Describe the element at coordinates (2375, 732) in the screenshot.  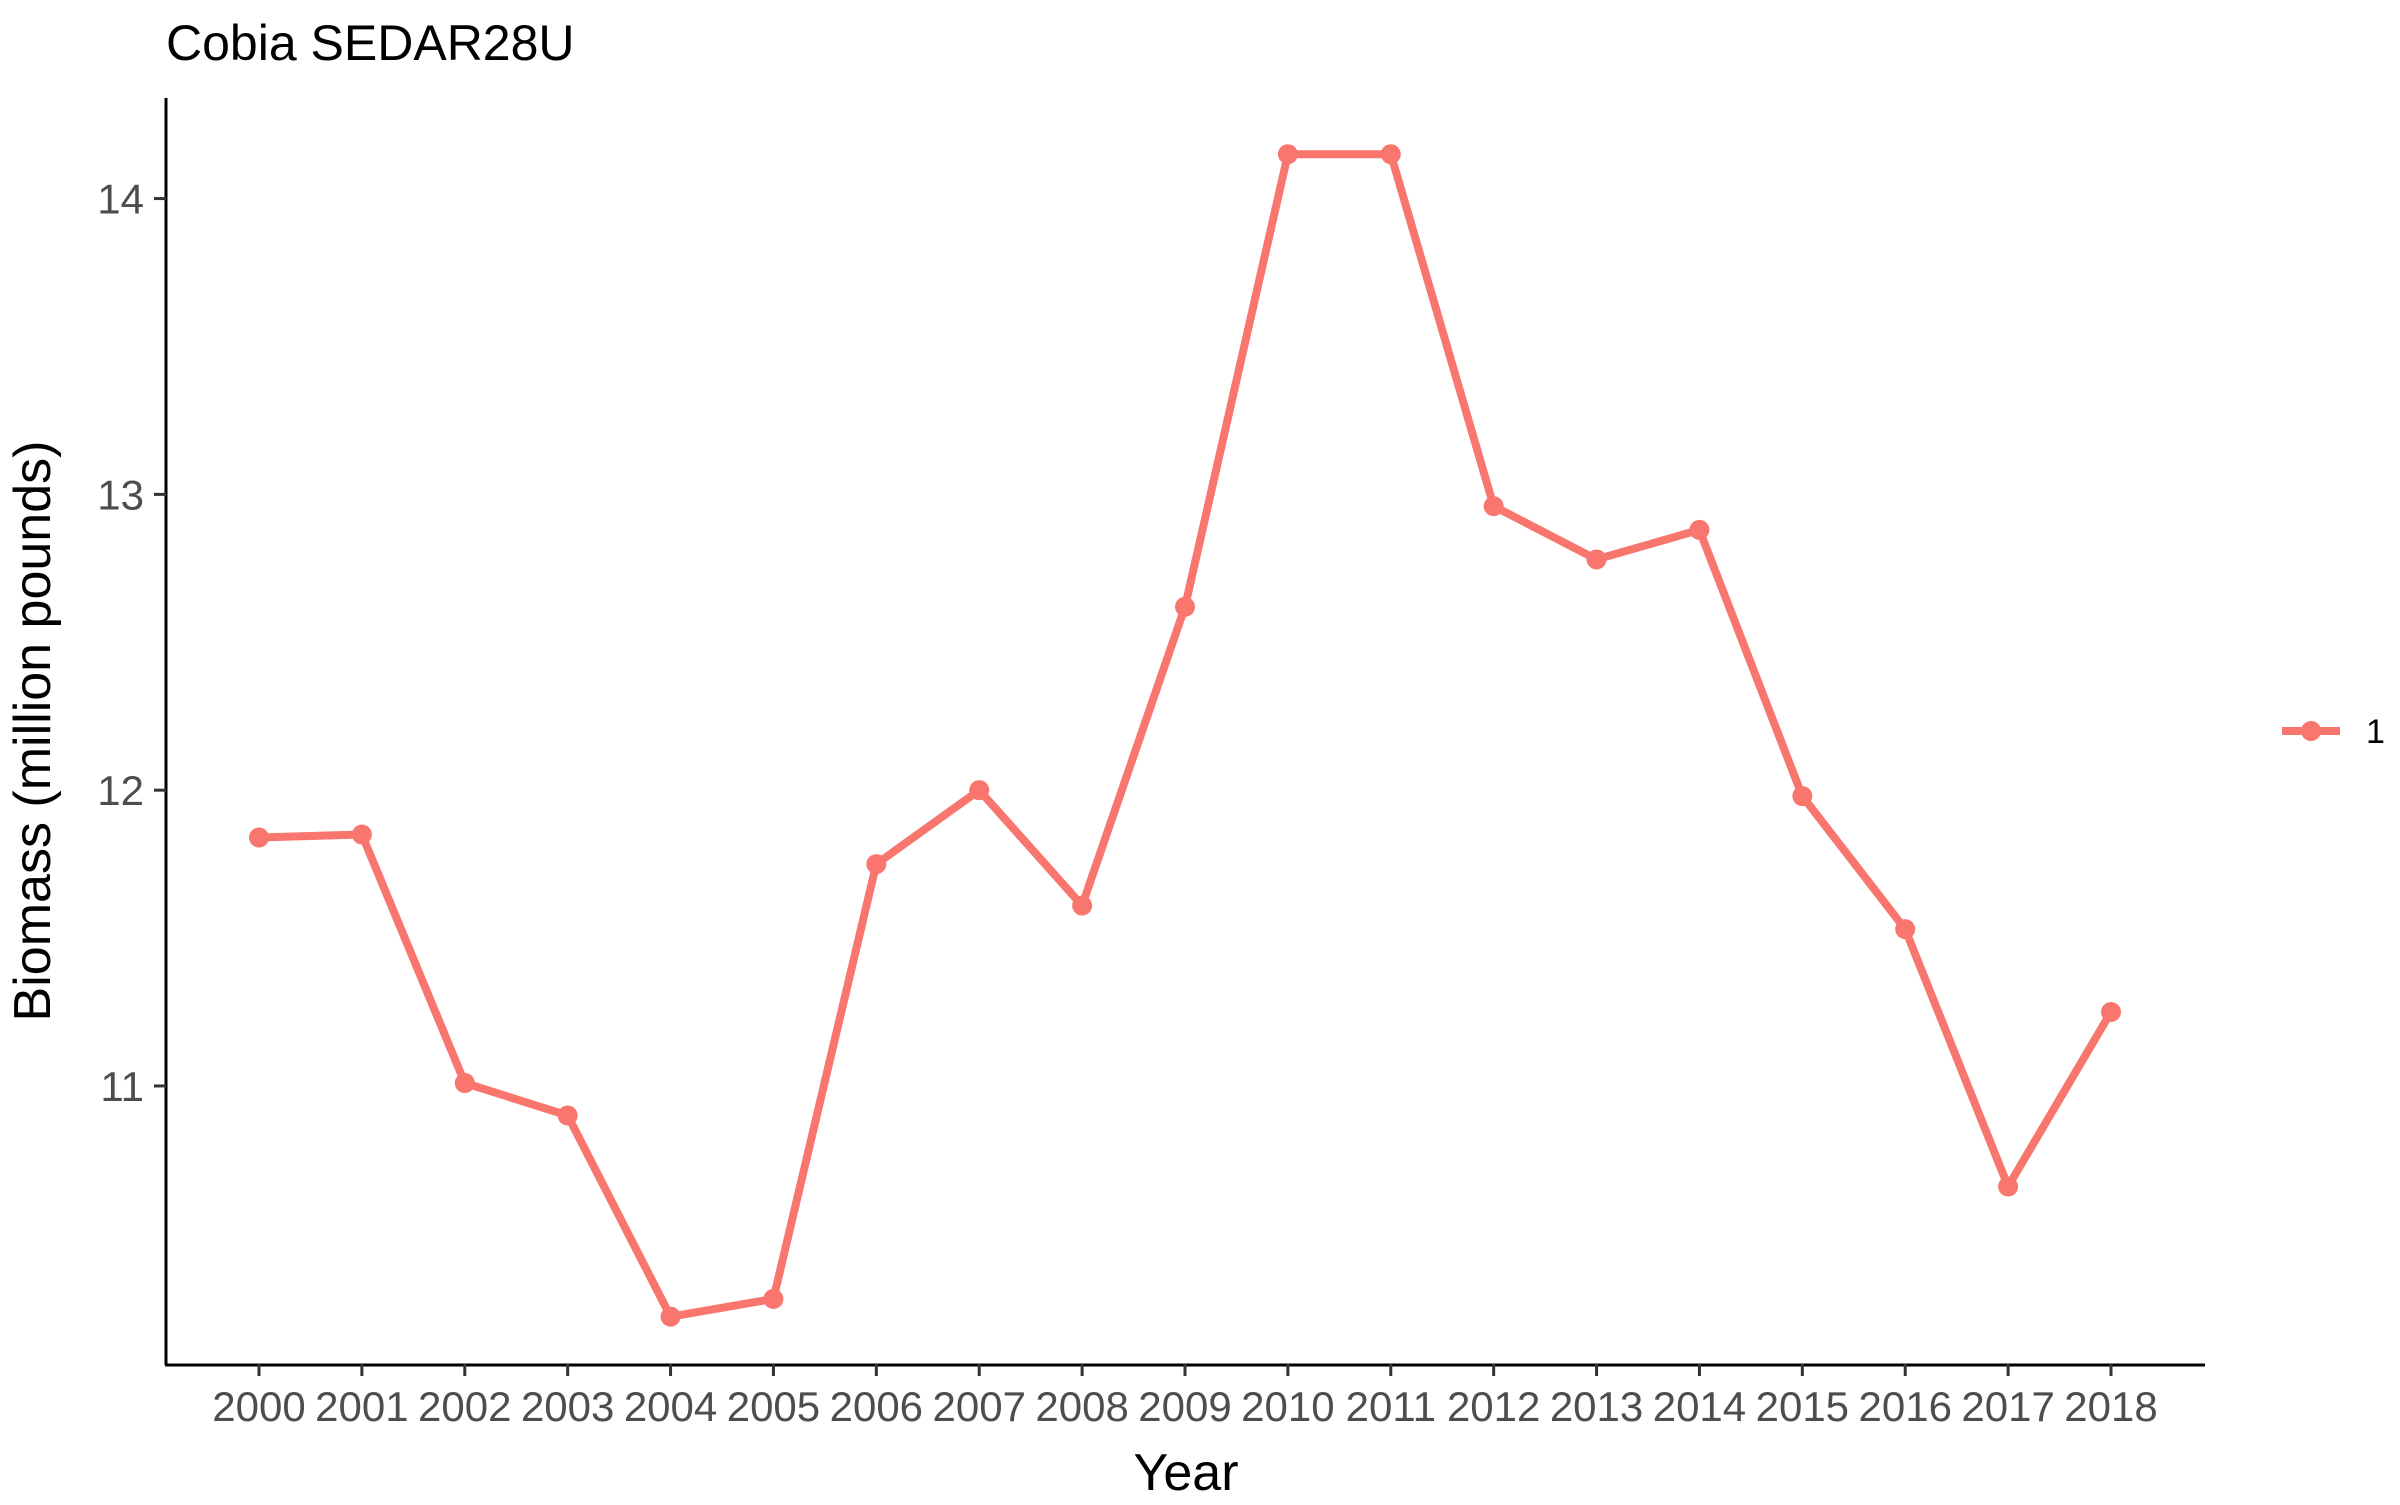
I see `legend-label: 1` at that location.